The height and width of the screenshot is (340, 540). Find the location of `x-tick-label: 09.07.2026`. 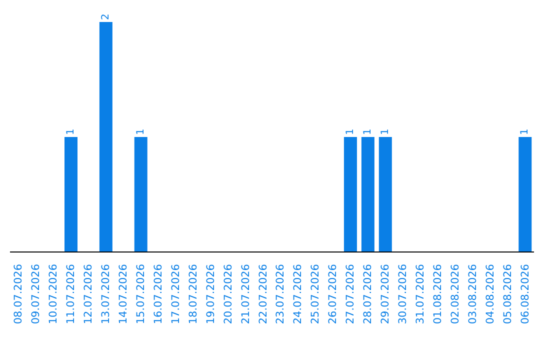

x-tick-label: 09.07.2026 is located at coordinates (36, 294).